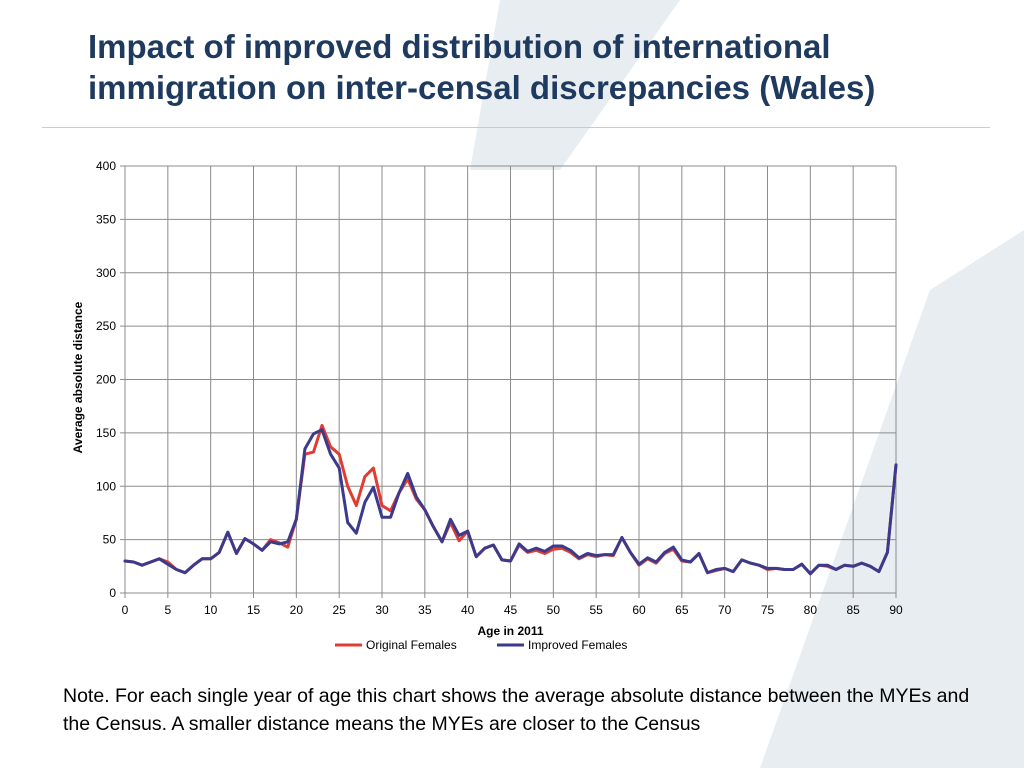 The width and height of the screenshot is (1024, 768). Describe the element at coordinates (297, 610) in the screenshot. I see `x-tick-label: 20` at that location.